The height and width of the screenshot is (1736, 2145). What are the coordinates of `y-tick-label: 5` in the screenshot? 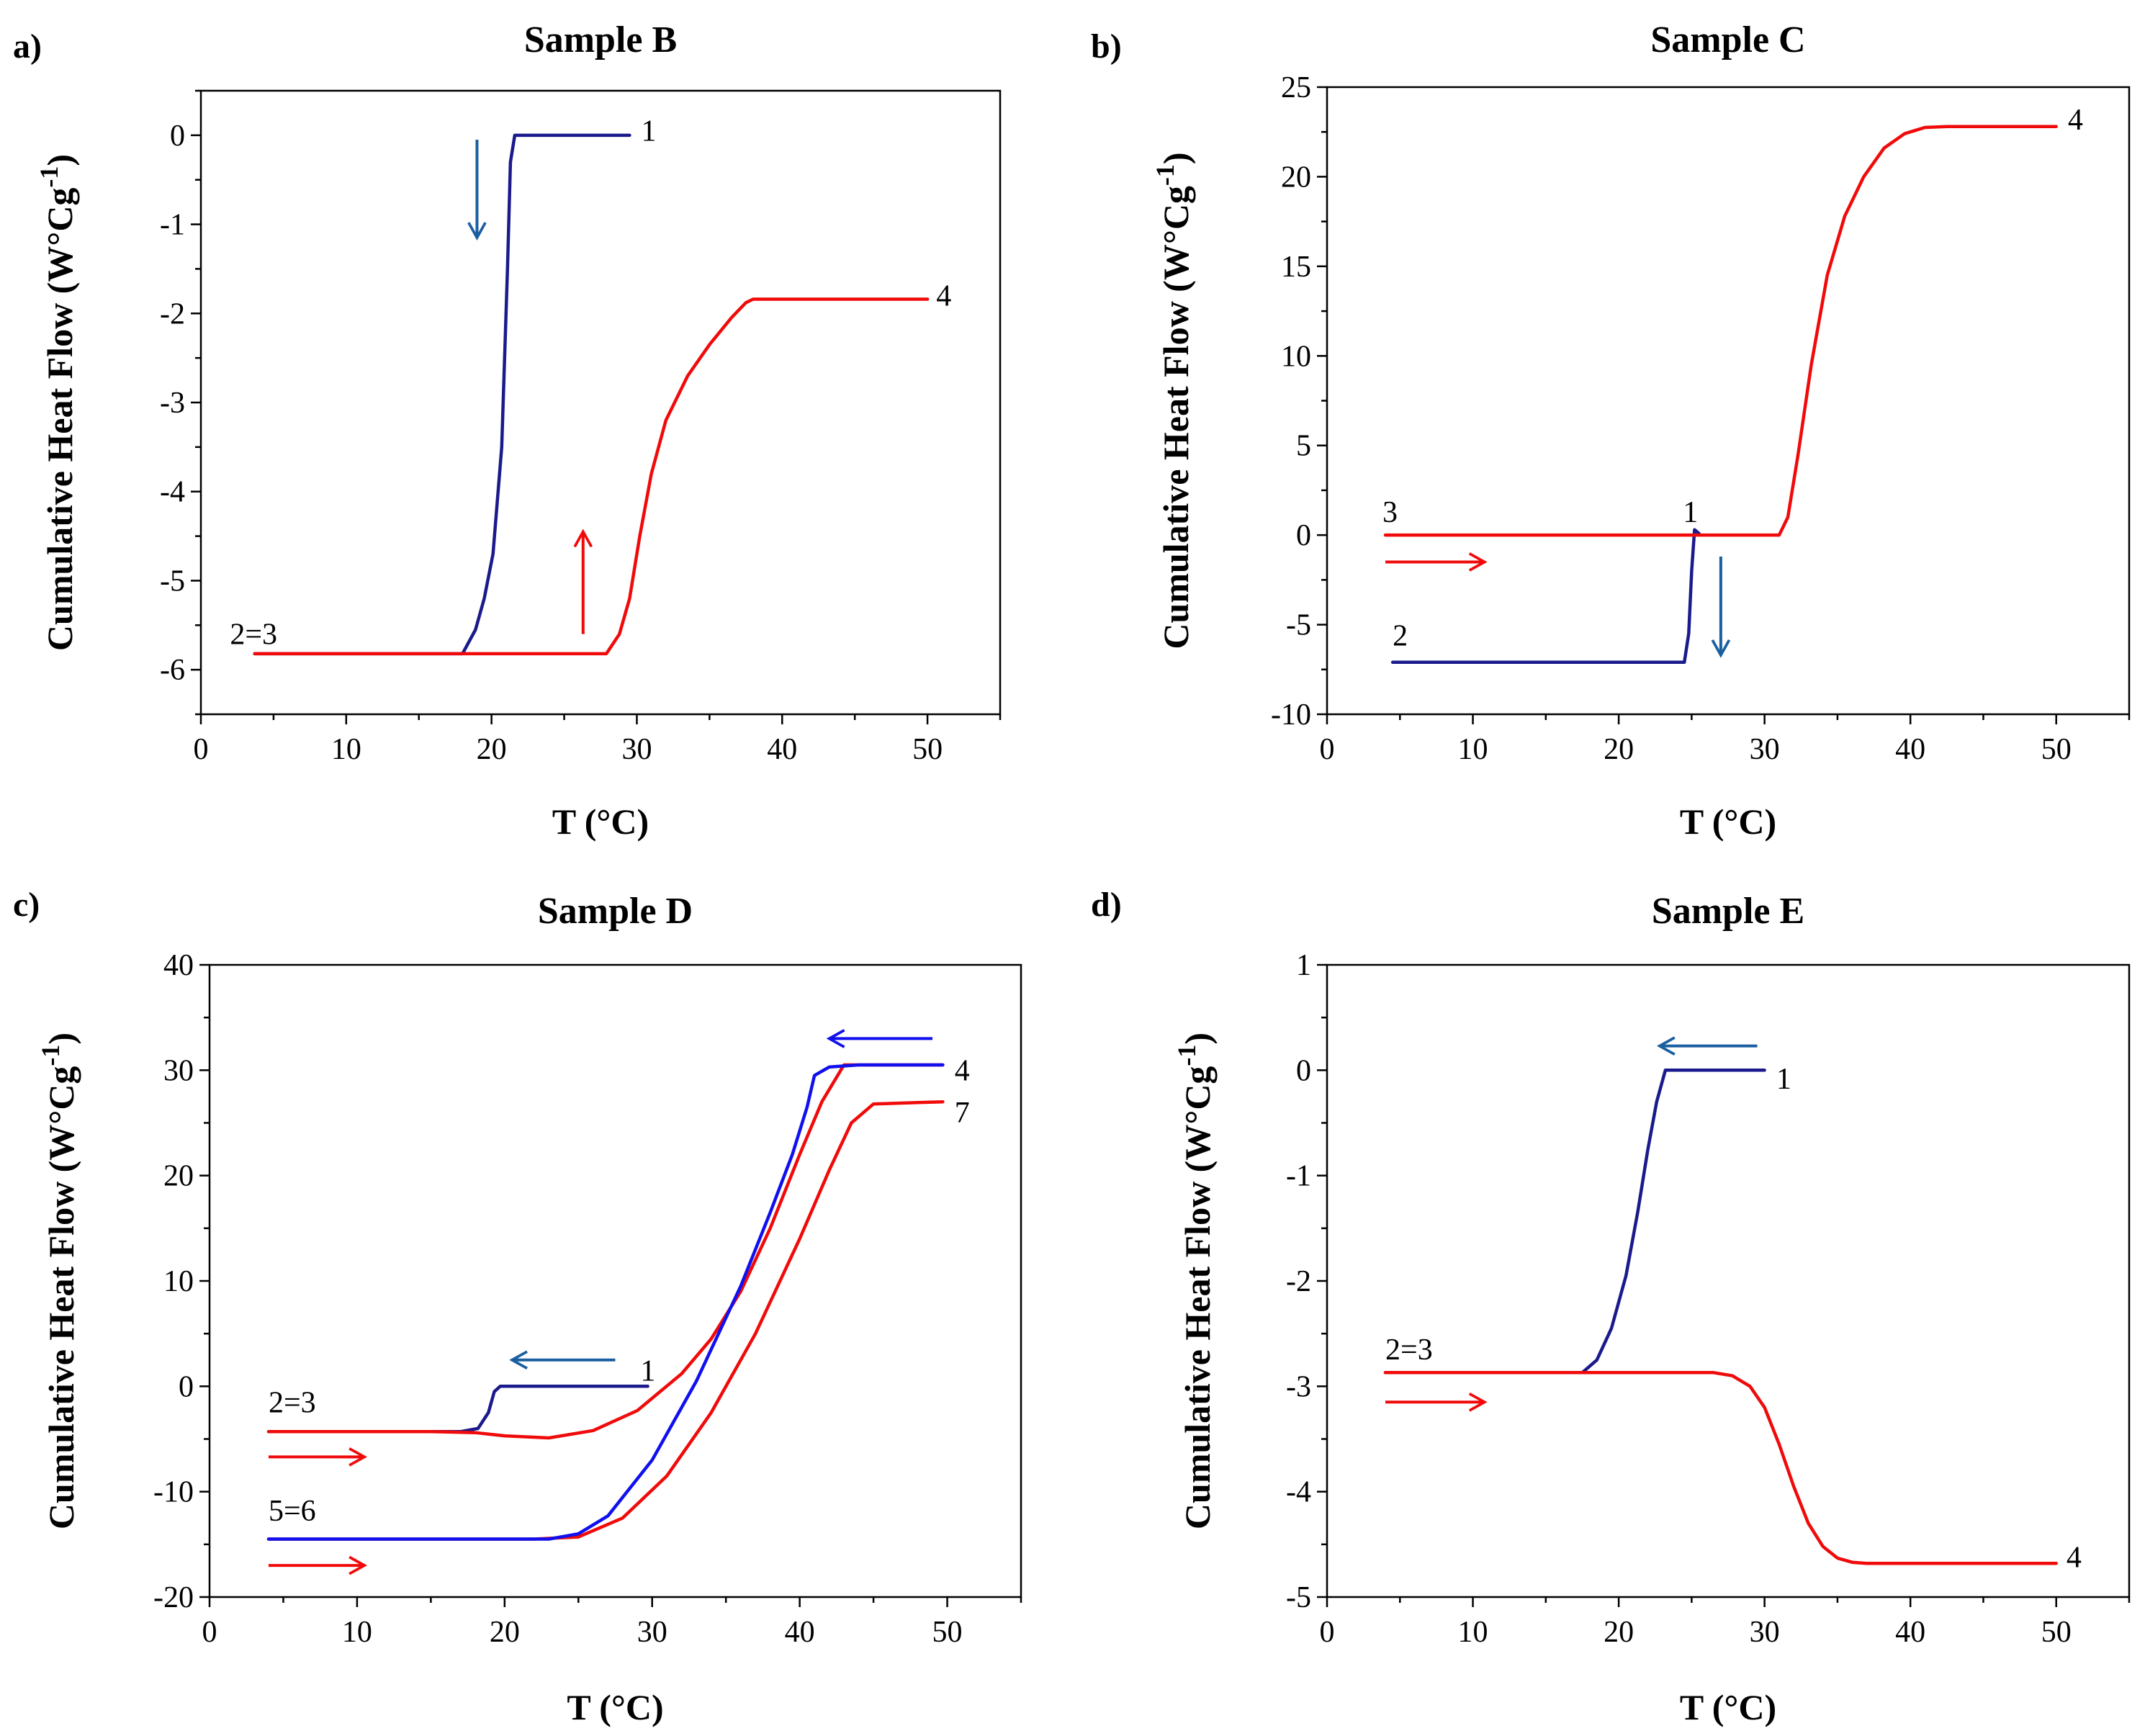 It's located at (1303, 447).